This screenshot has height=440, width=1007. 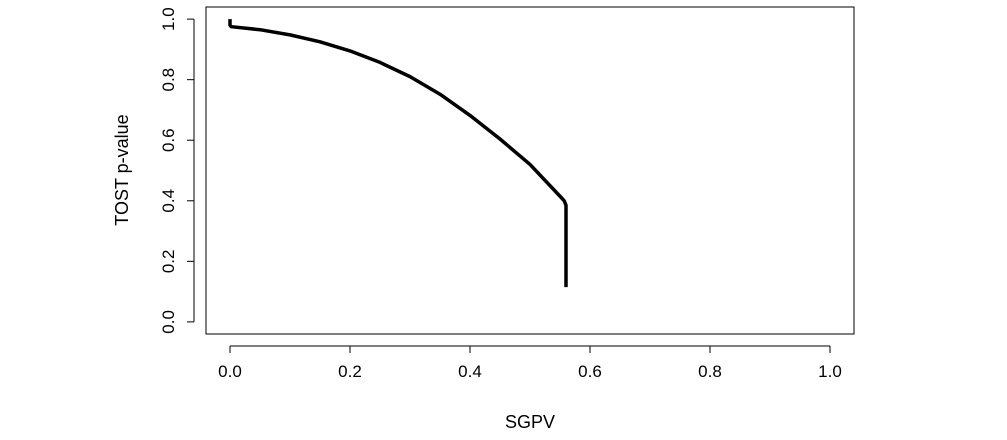 What do you see at coordinates (590, 371) in the screenshot?
I see `x-tick-label: 0.6` at bounding box center [590, 371].